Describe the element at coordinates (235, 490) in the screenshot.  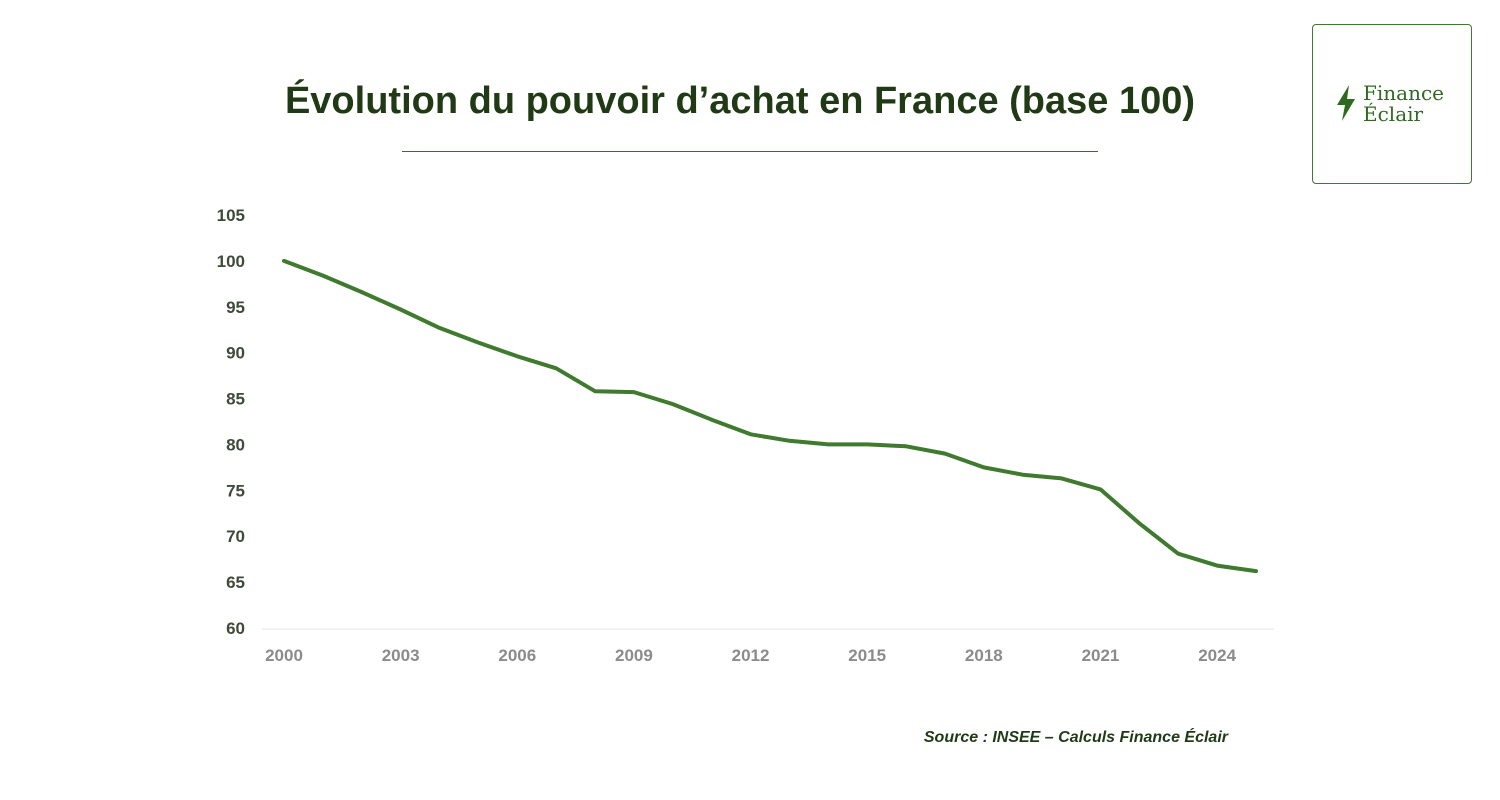
I see `y-tick-label: 75` at that location.